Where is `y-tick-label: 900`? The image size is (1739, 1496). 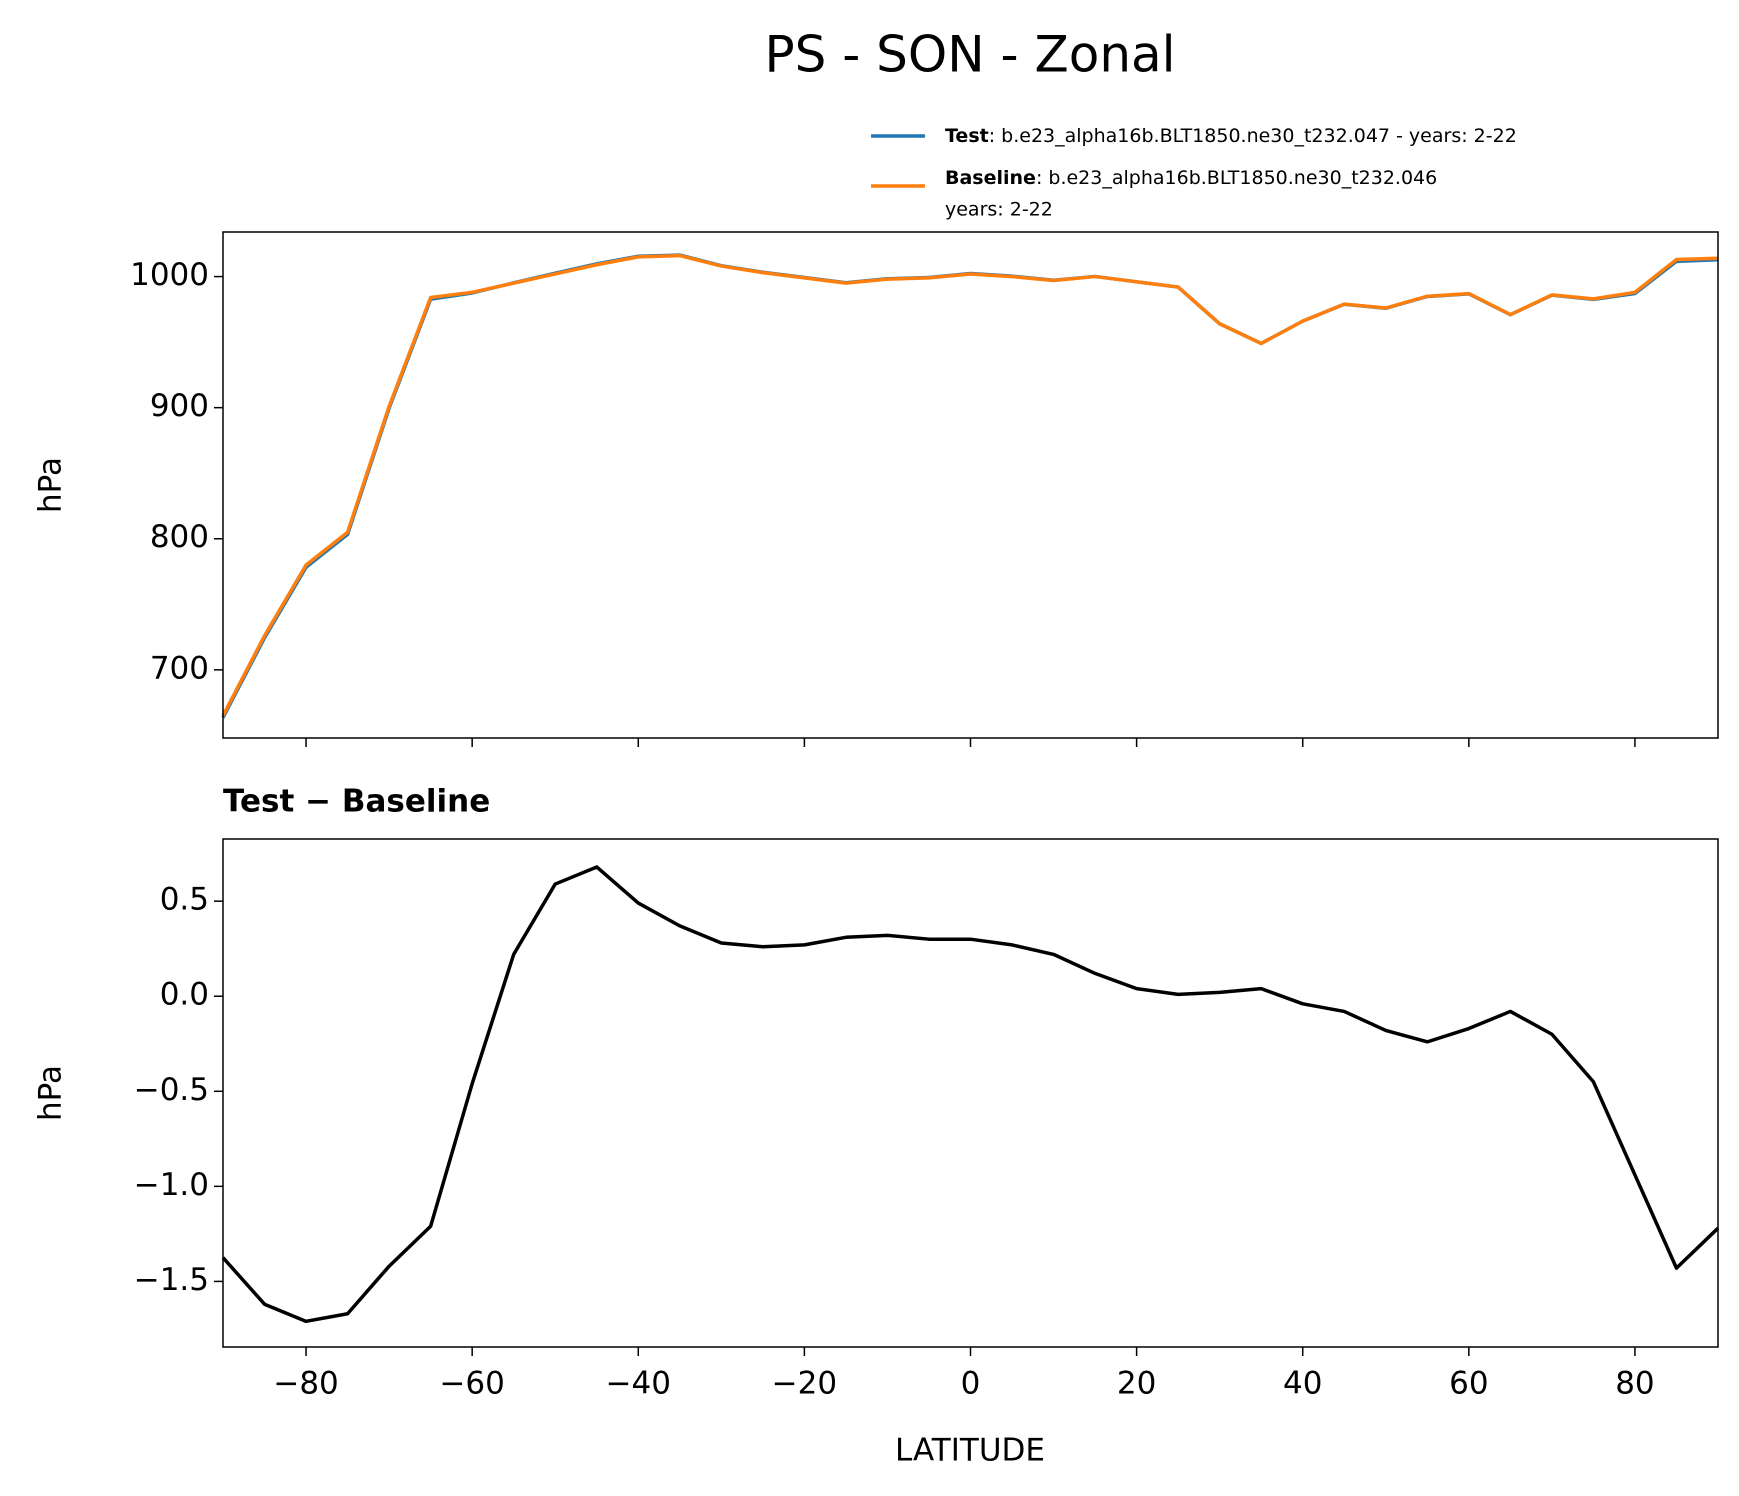
y-tick-label: 900 is located at coordinates (179, 406).